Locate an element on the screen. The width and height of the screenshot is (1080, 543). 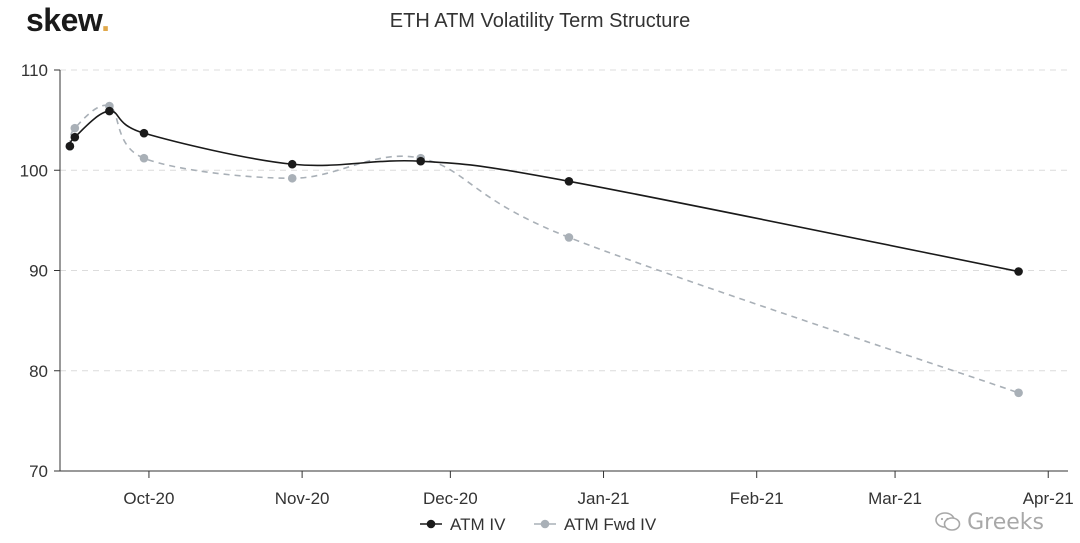
x-tick-label: Mar-21 is located at coordinates (895, 498).